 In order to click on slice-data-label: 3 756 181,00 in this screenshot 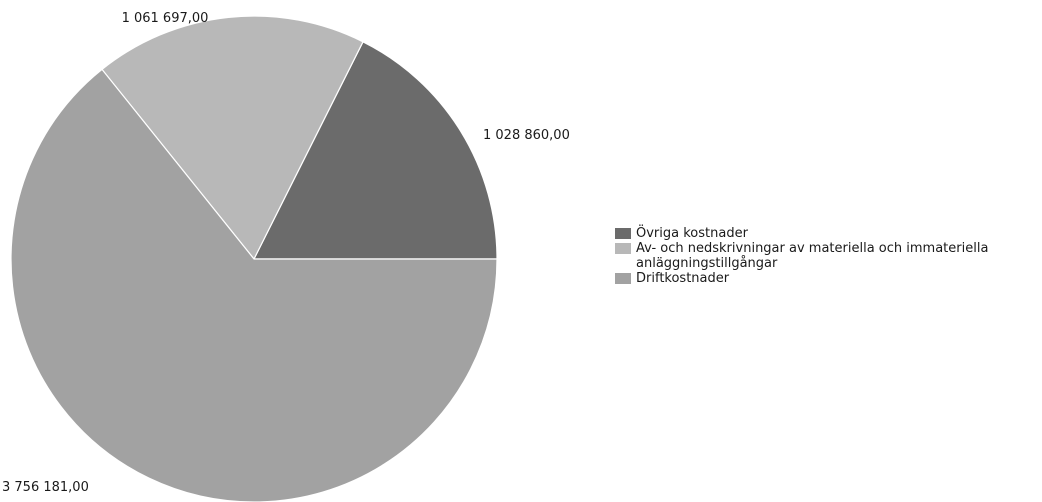, I will do `click(45, 487)`.